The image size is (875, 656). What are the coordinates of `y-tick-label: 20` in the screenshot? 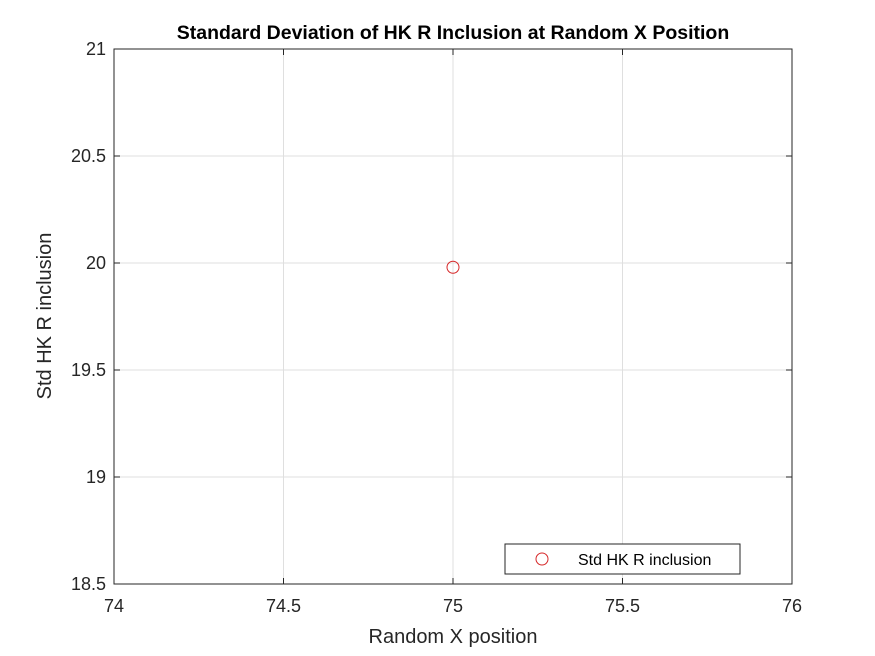 It's located at (96, 263).